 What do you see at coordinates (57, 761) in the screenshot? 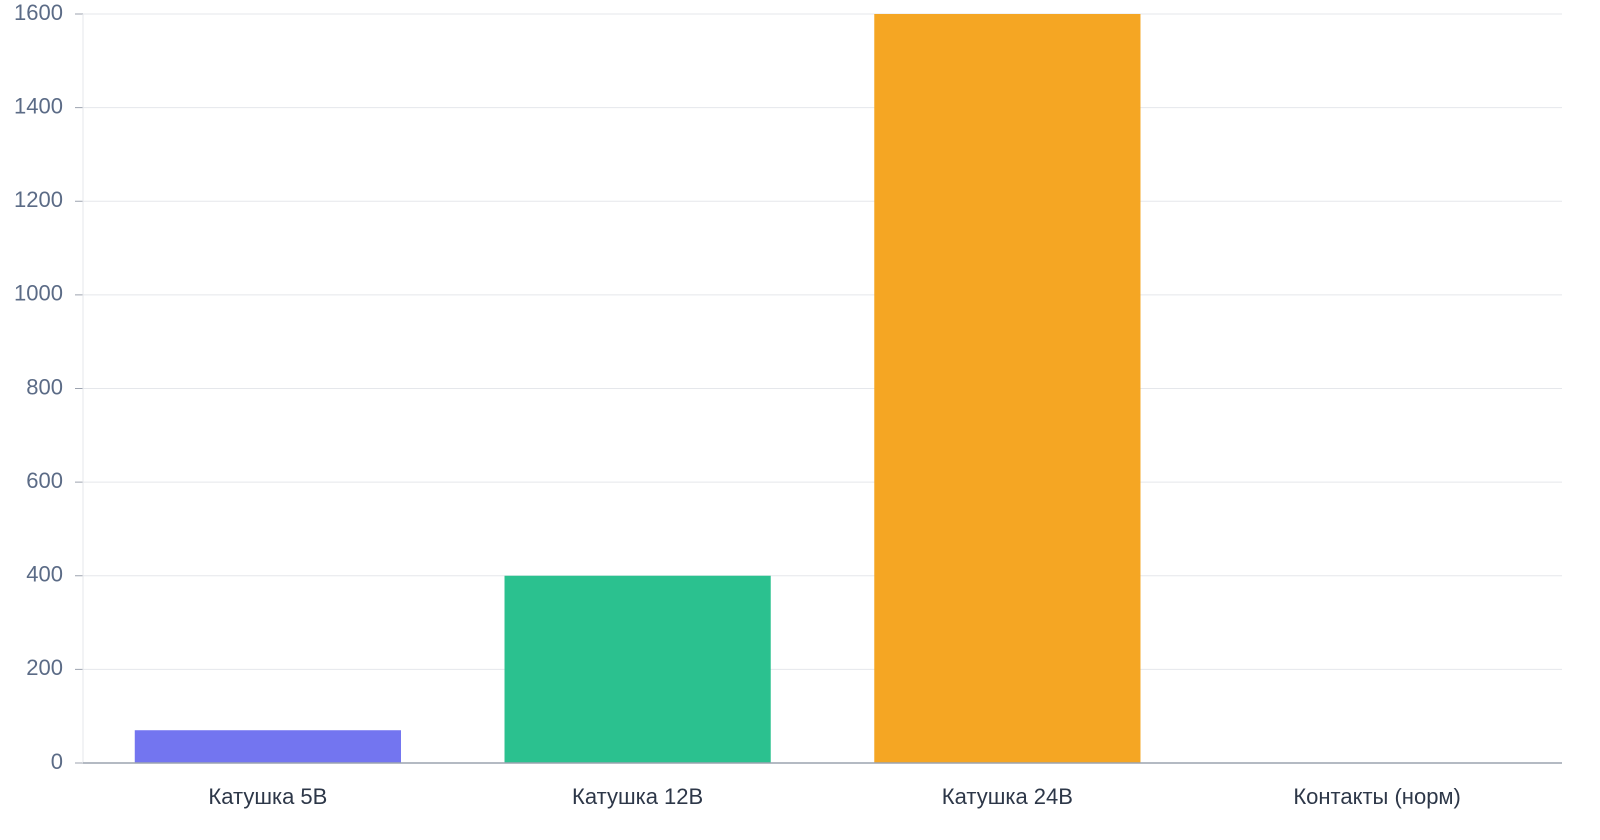
I see `y-tick-label: 0` at bounding box center [57, 761].